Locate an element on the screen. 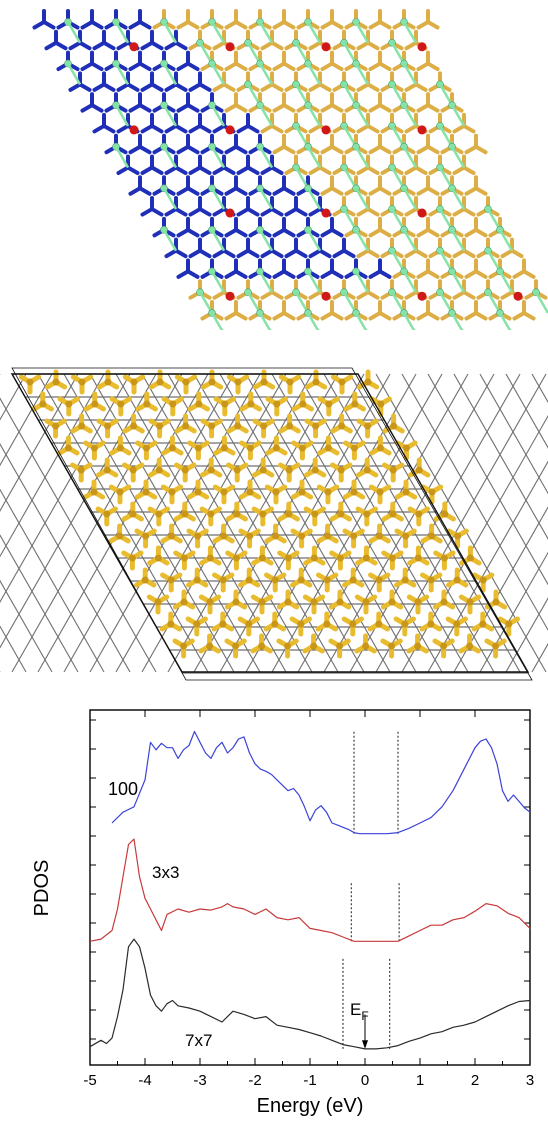  x-tick-label: 2 is located at coordinates (475, 1080).